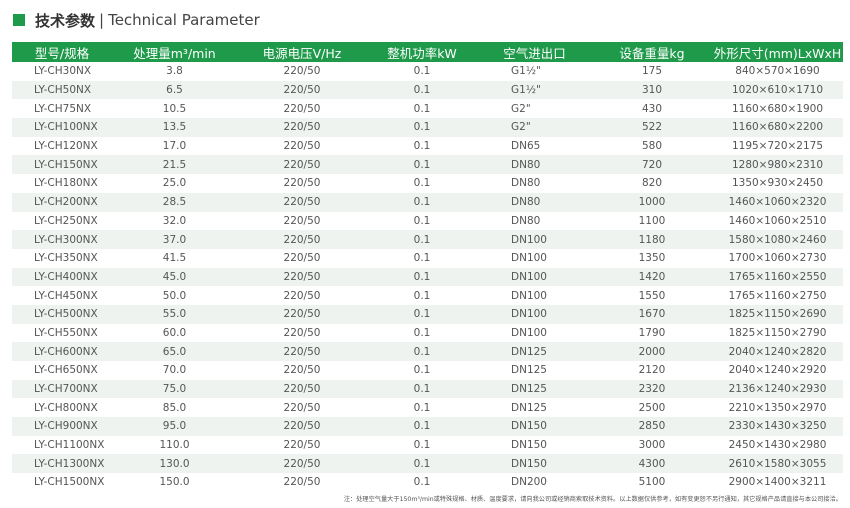  What do you see at coordinates (174, 277) in the screenshot?
I see `table-cell: 45.0` at bounding box center [174, 277].